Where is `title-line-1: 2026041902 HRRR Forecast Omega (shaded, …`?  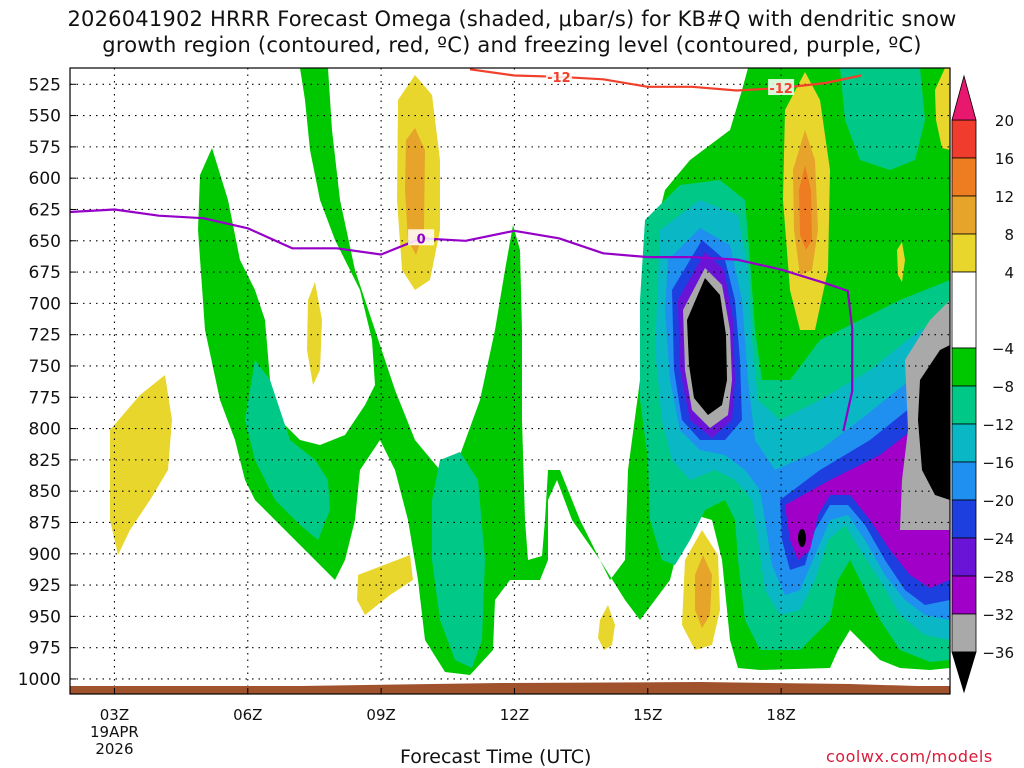 title-line-1: 2026041902 HRRR Forecast Omega (shaded, … is located at coordinates (512, 19).